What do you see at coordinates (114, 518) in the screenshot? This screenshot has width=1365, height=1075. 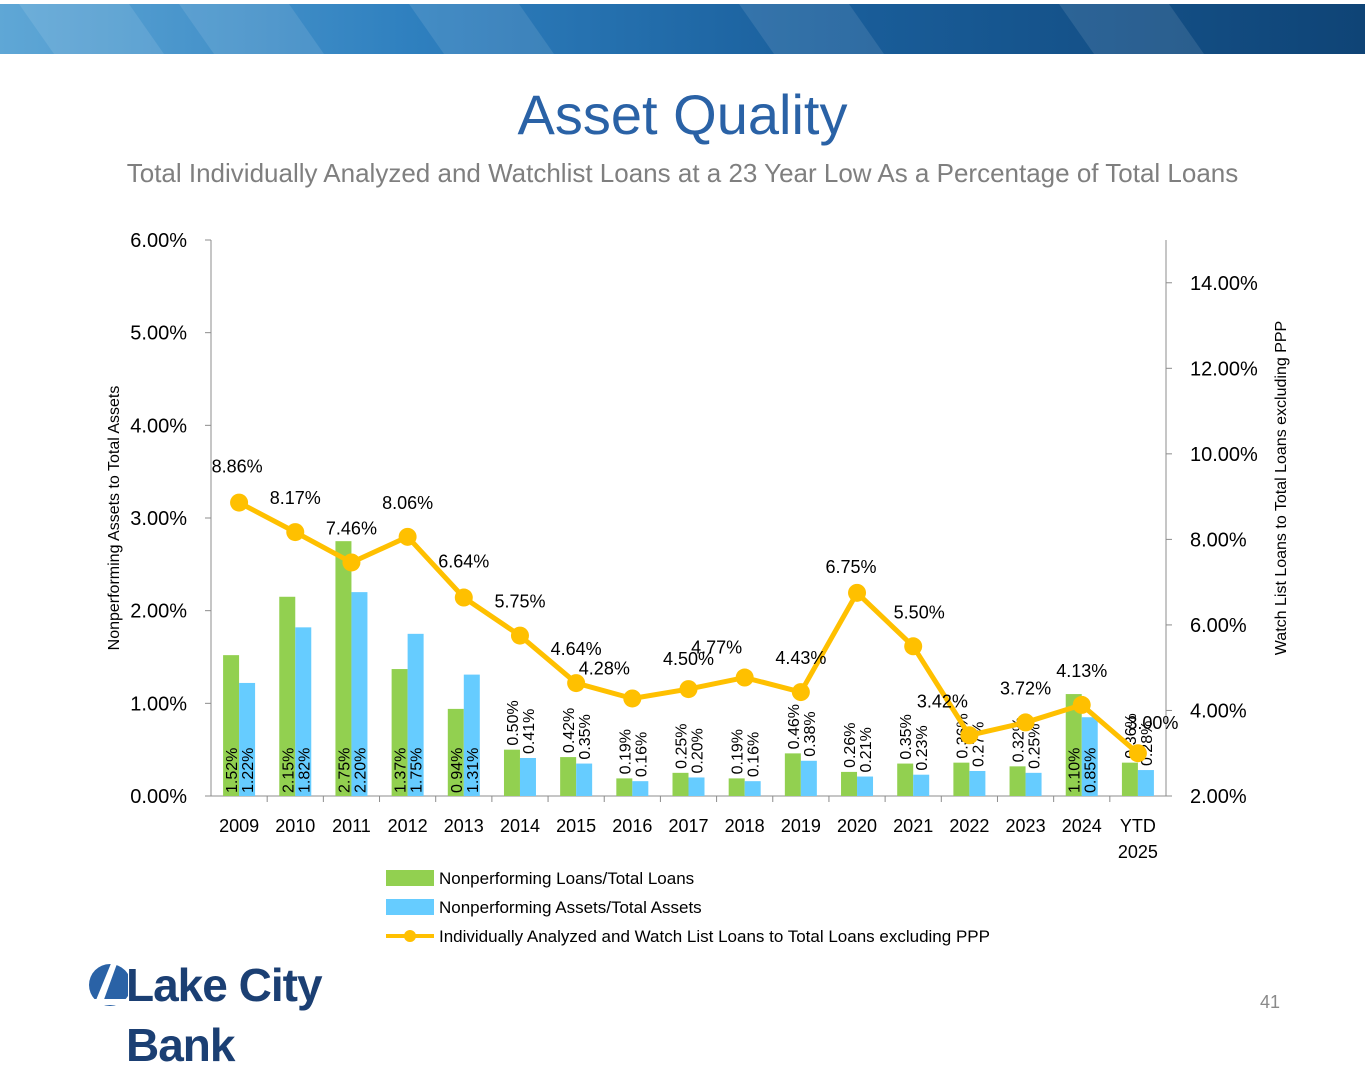 I see `y-axis-title: Nonperforming Assets to Total Assets` at bounding box center [114, 518].